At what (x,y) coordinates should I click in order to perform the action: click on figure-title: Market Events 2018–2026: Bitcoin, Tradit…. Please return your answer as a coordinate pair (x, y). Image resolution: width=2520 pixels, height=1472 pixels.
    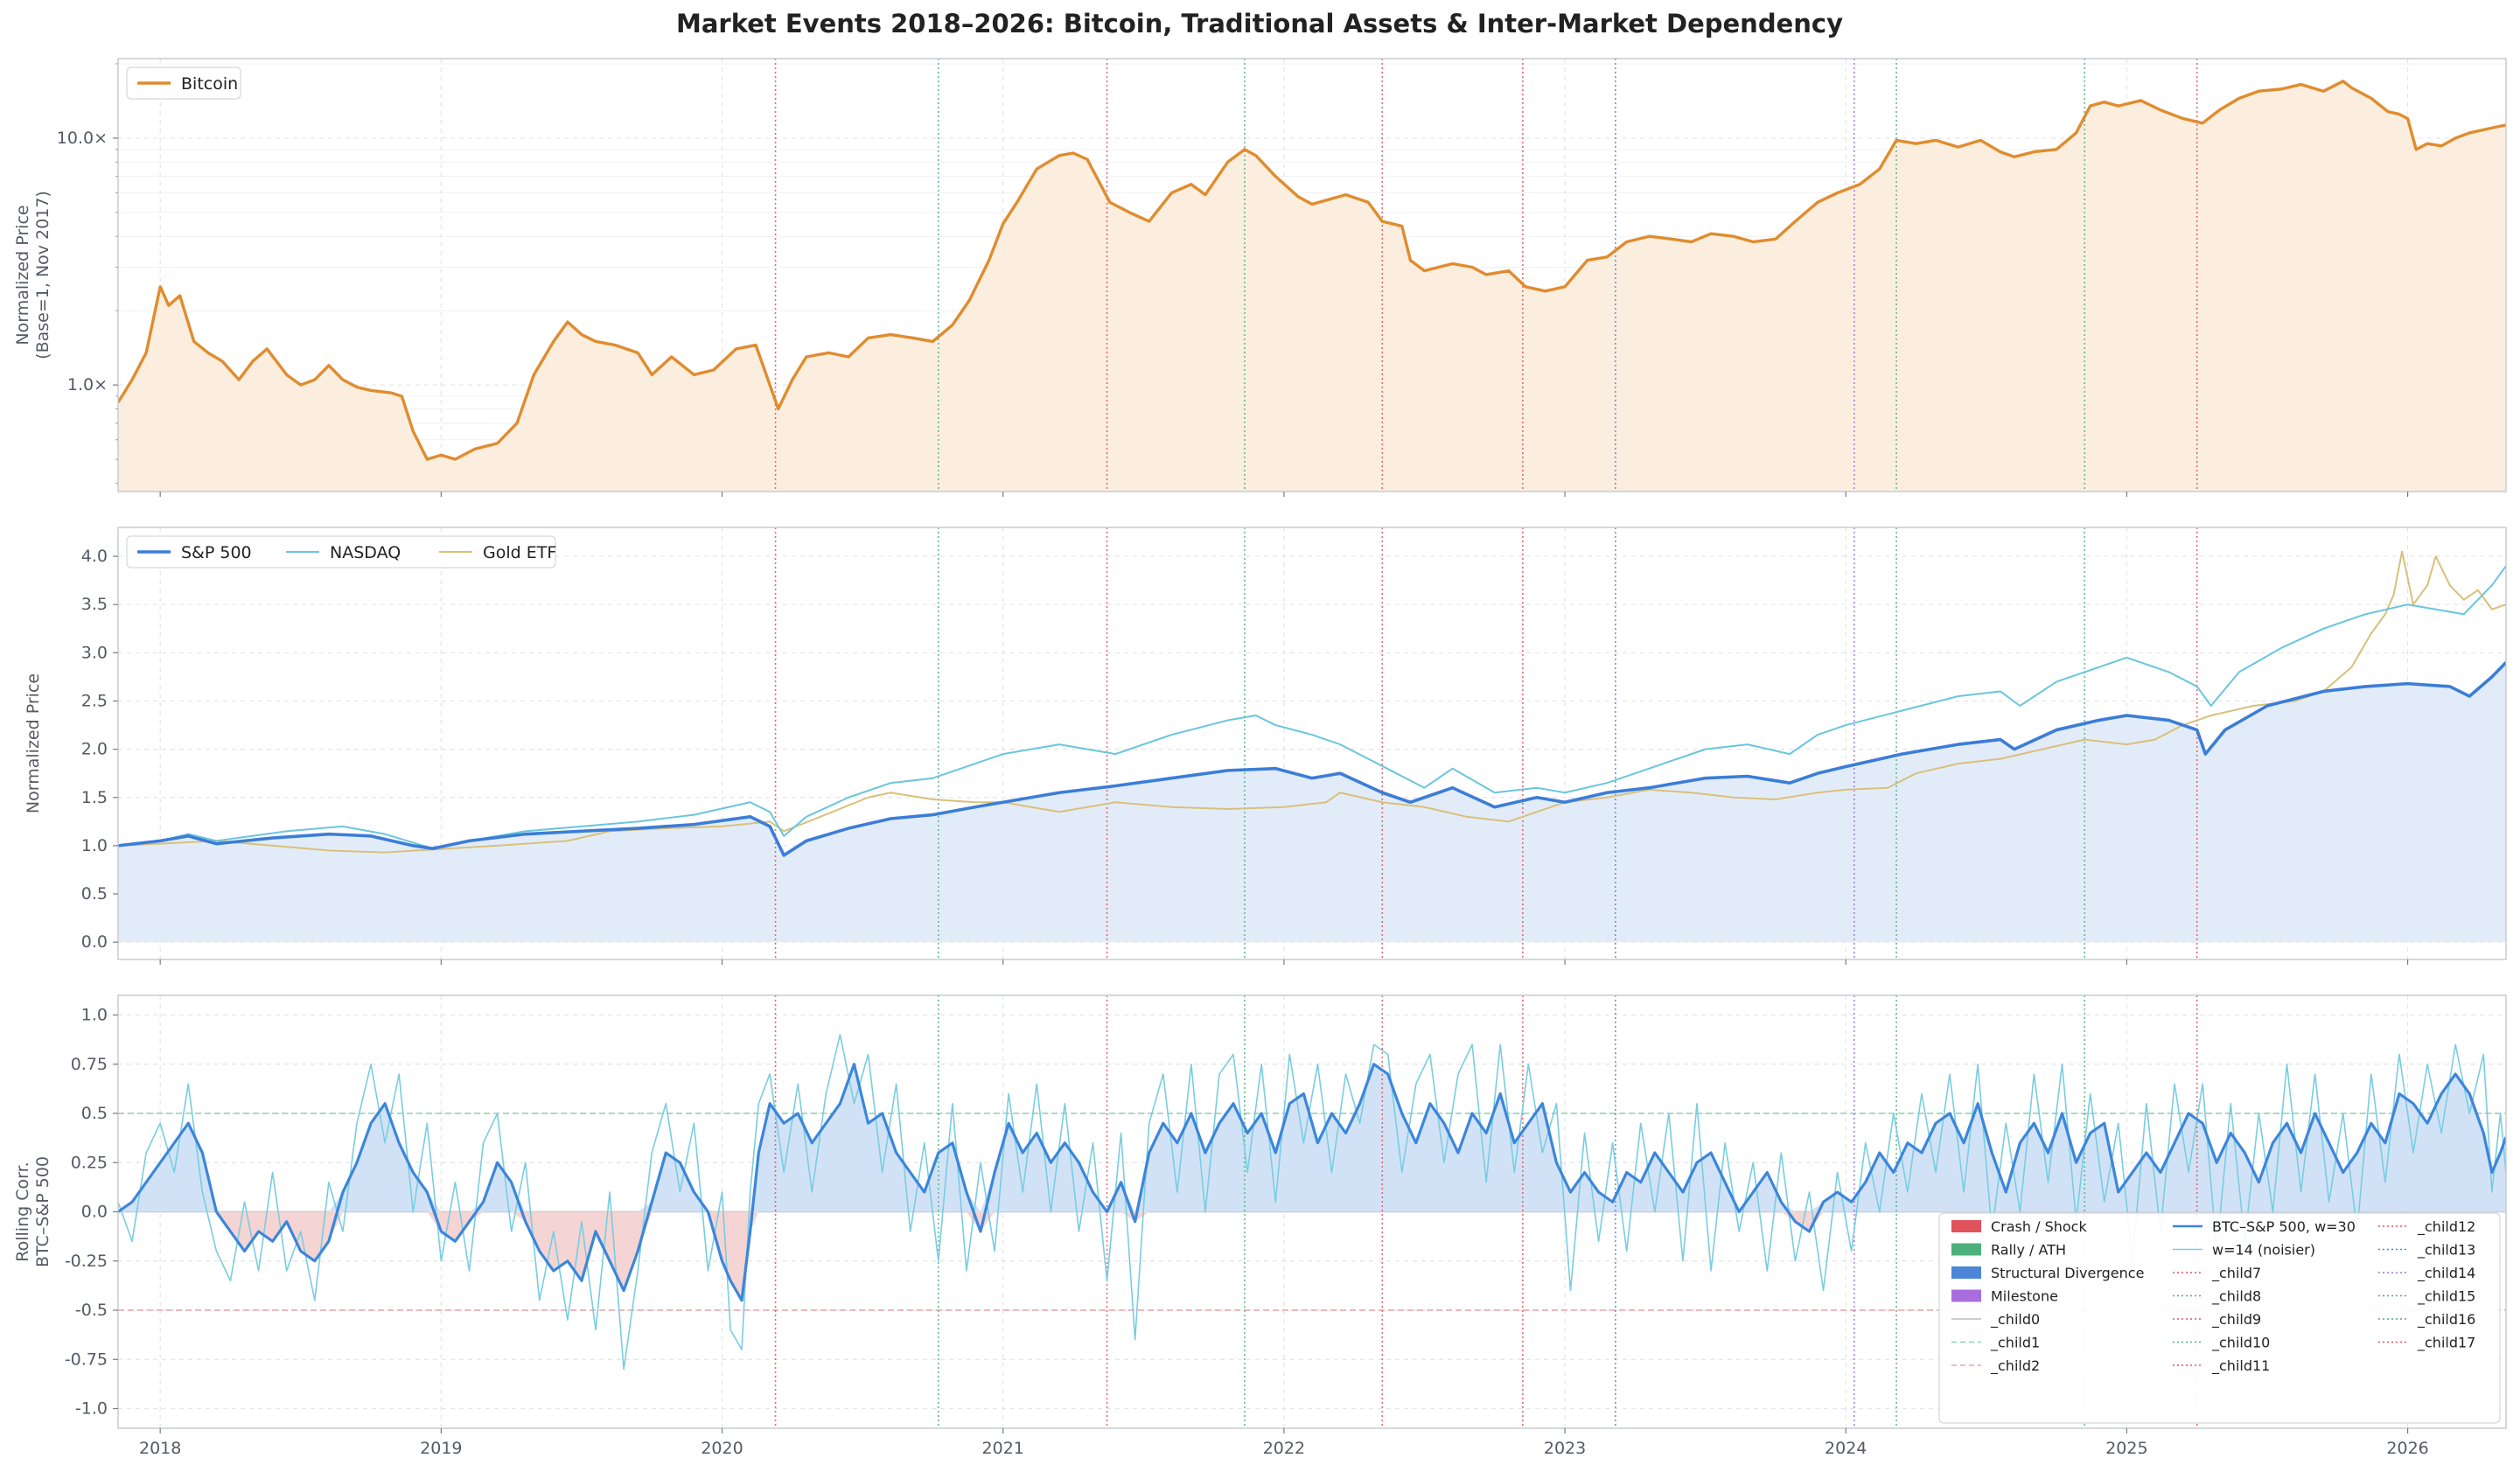
    Looking at the image, I should click on (1259, 24).